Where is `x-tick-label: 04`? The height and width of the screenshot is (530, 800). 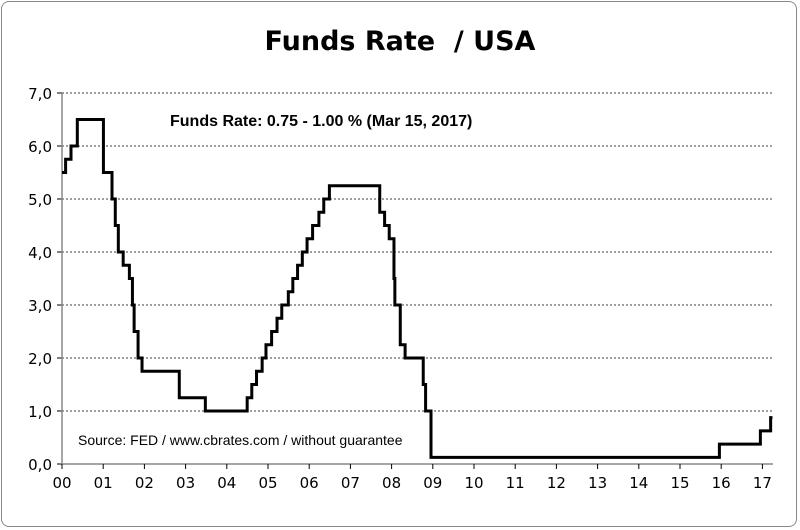 x-tick-label: 04 is located at coordinates (226, 483).